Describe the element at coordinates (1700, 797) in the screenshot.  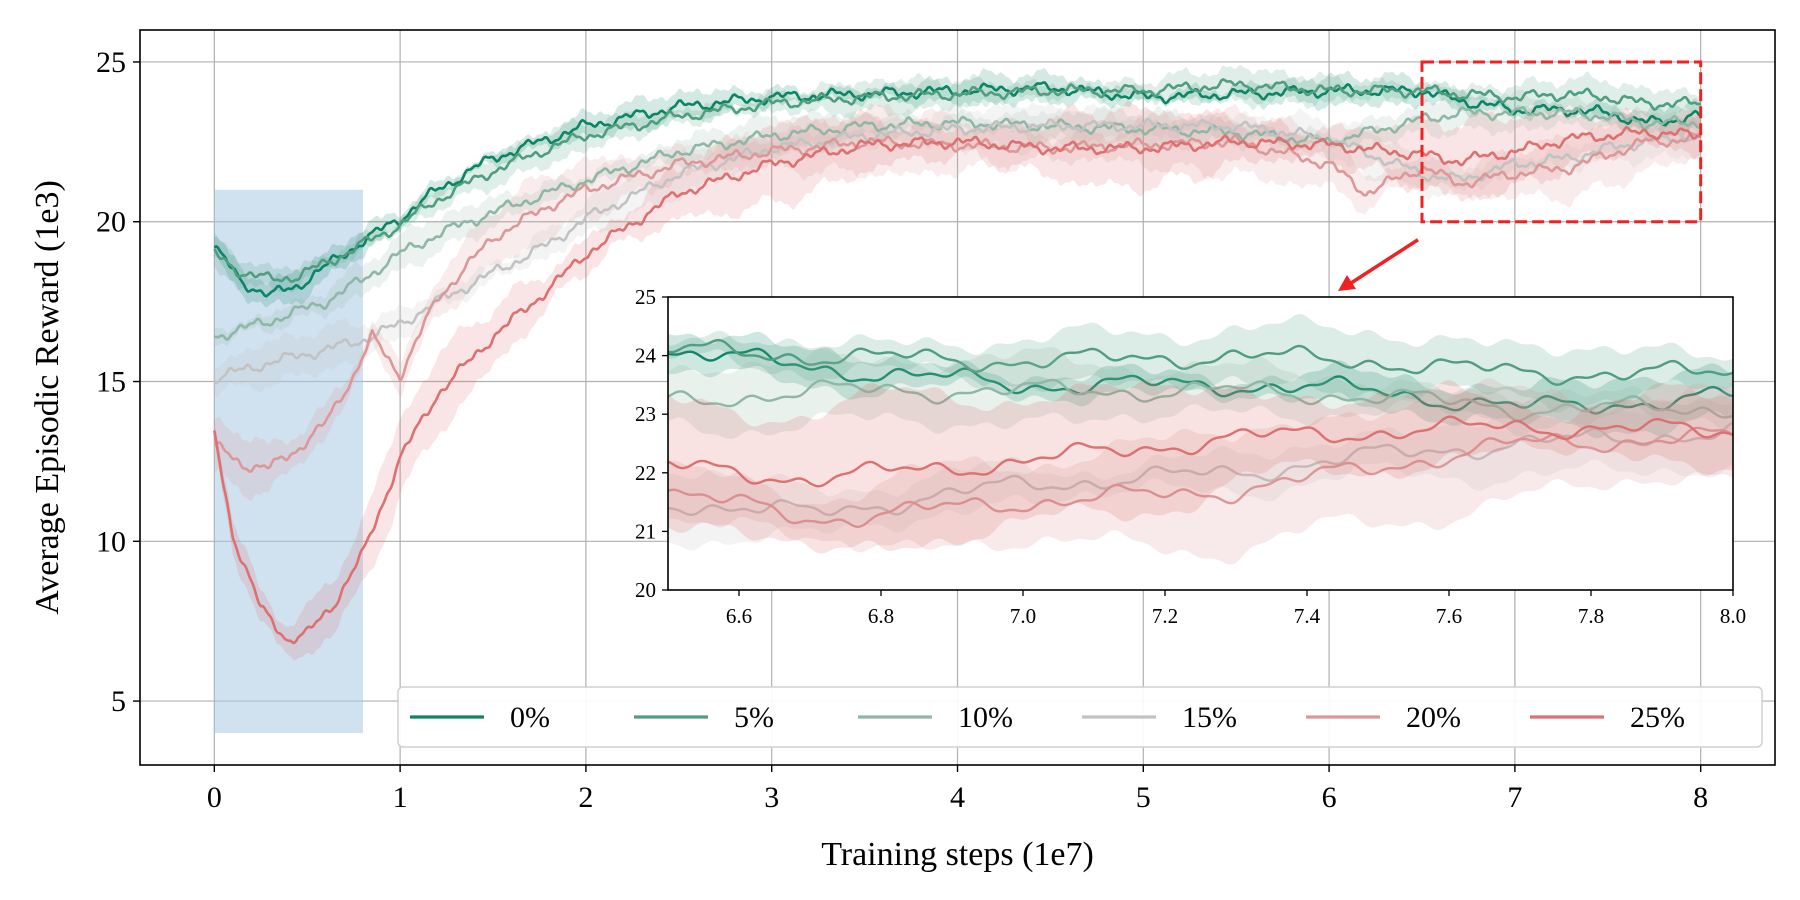
I see `x-tick-label: 8` at that location.